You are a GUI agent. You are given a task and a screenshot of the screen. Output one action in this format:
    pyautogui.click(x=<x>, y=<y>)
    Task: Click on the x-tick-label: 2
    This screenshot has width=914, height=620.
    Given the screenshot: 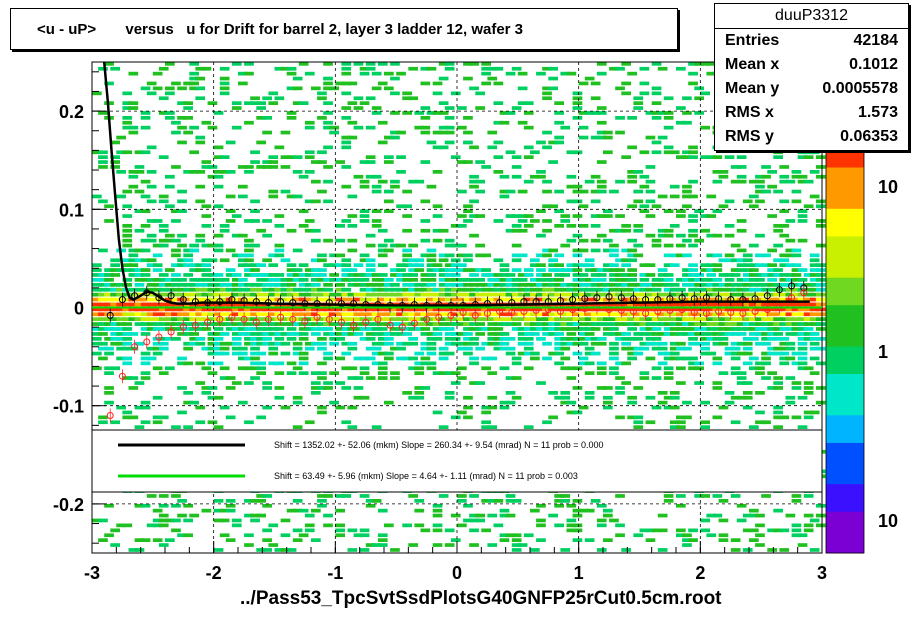 What is the action you would take?
    pyautogui.click(x=700, y=573)
    